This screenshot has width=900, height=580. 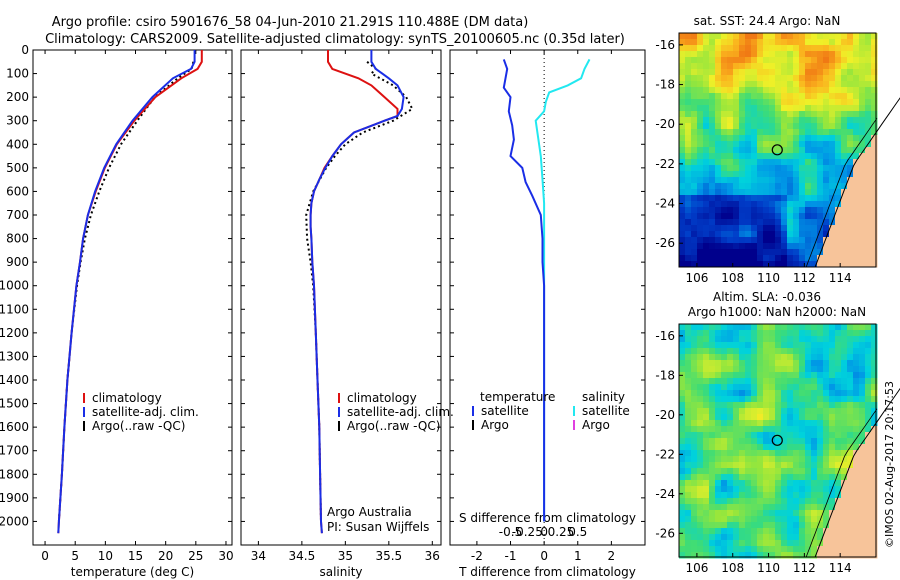 What do you see at coordinates (527, 532) in the screenshot?
I see `salinity-diff-tick-label: -0.25` at bounding box center [527, 532].